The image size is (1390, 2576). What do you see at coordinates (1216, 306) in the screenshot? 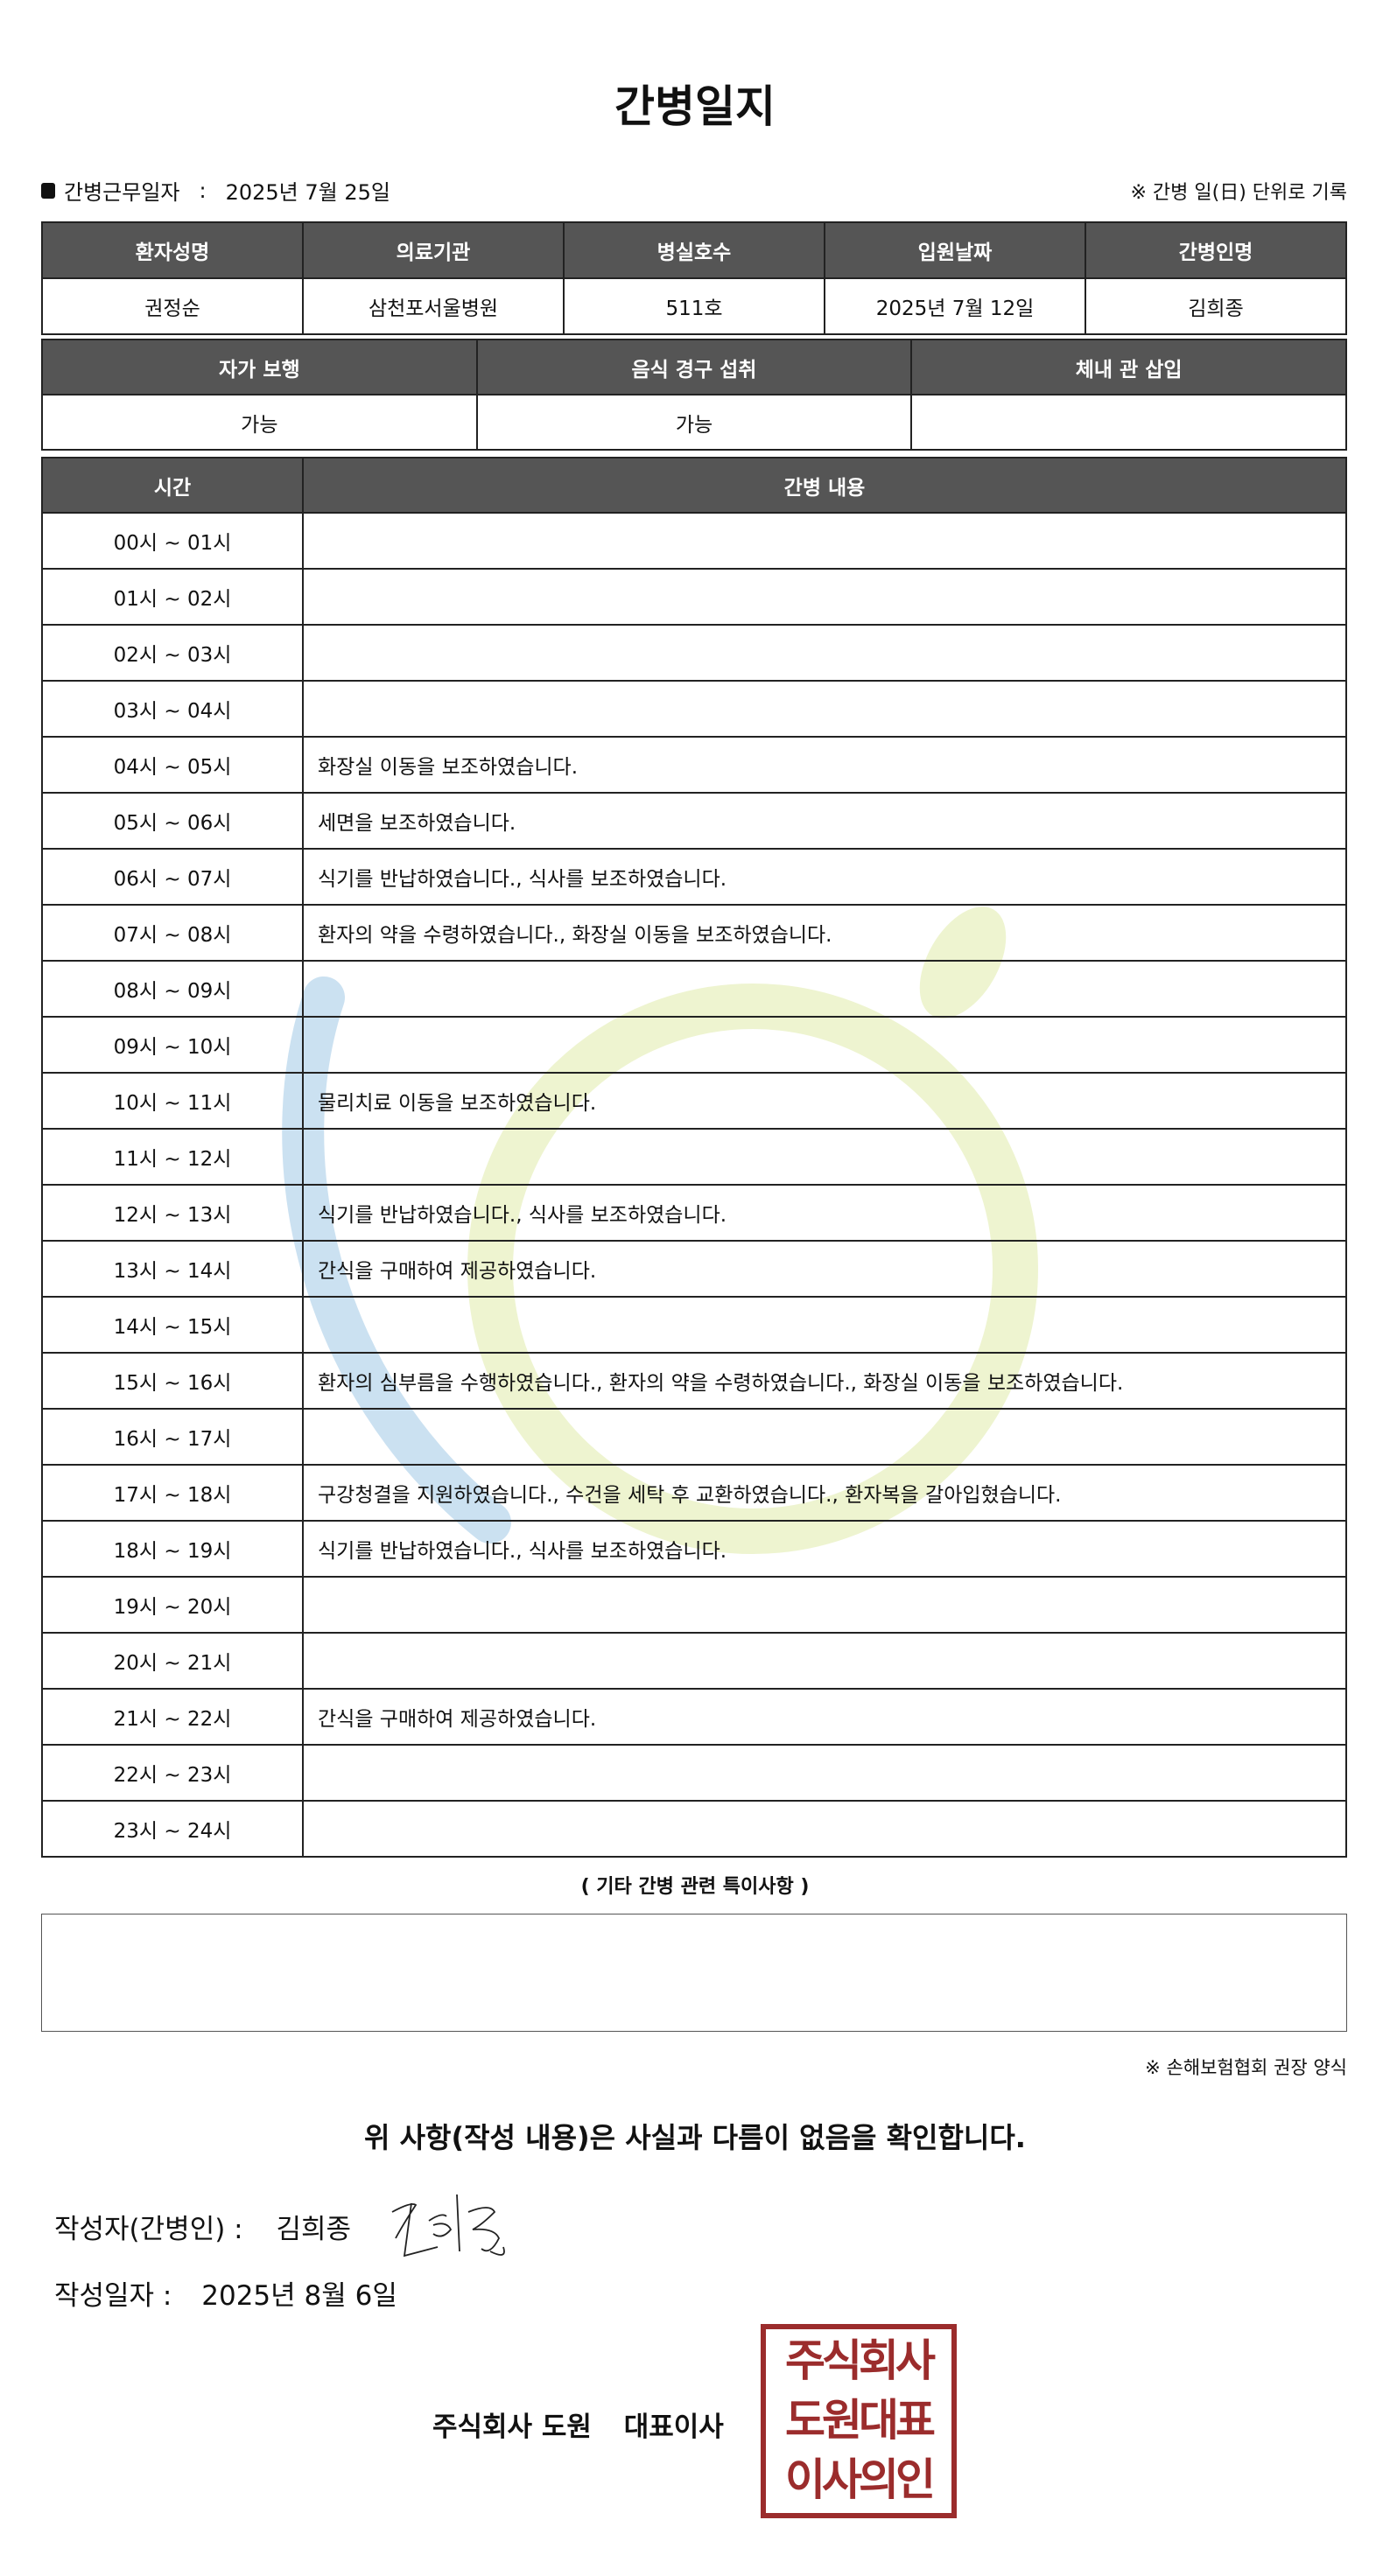
I see `caregiver: 김희종` at bounding box center [1216, 306].